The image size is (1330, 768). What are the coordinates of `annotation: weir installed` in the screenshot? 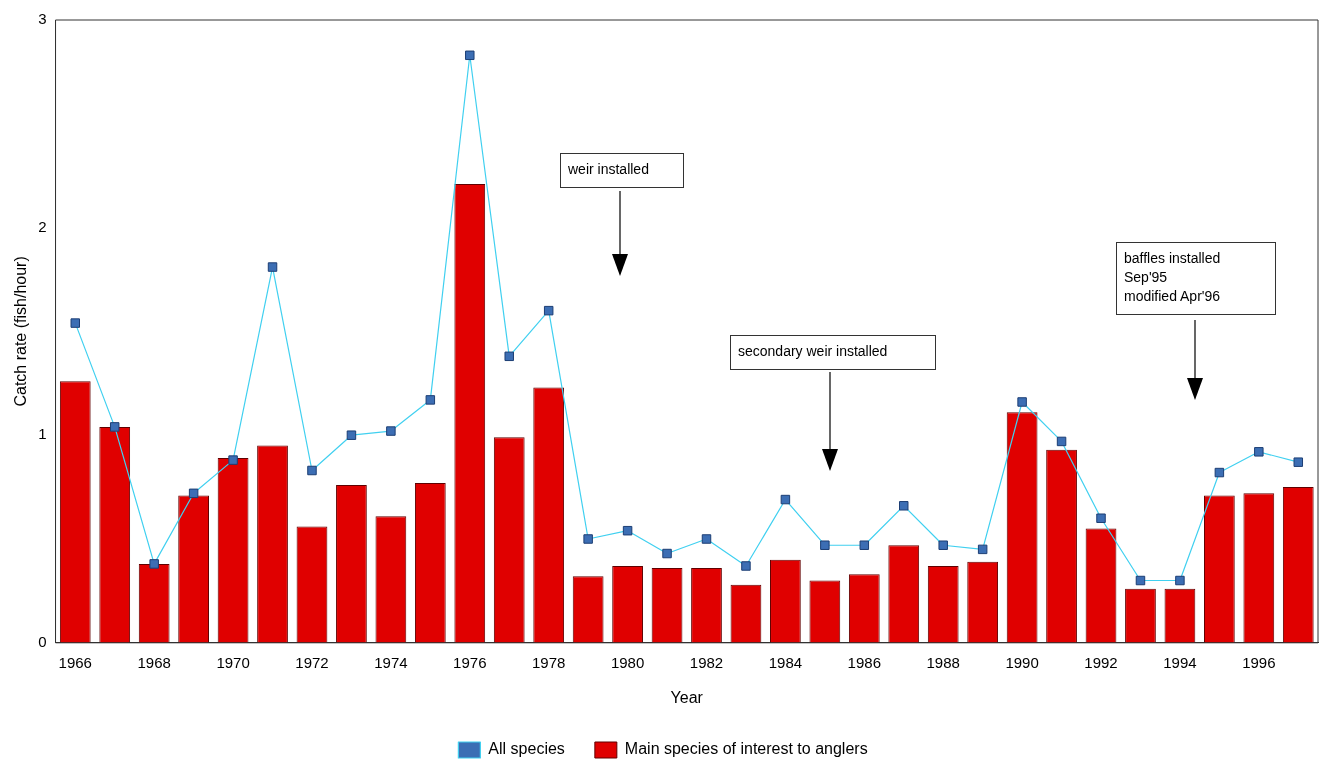 It's located at (608, 169).